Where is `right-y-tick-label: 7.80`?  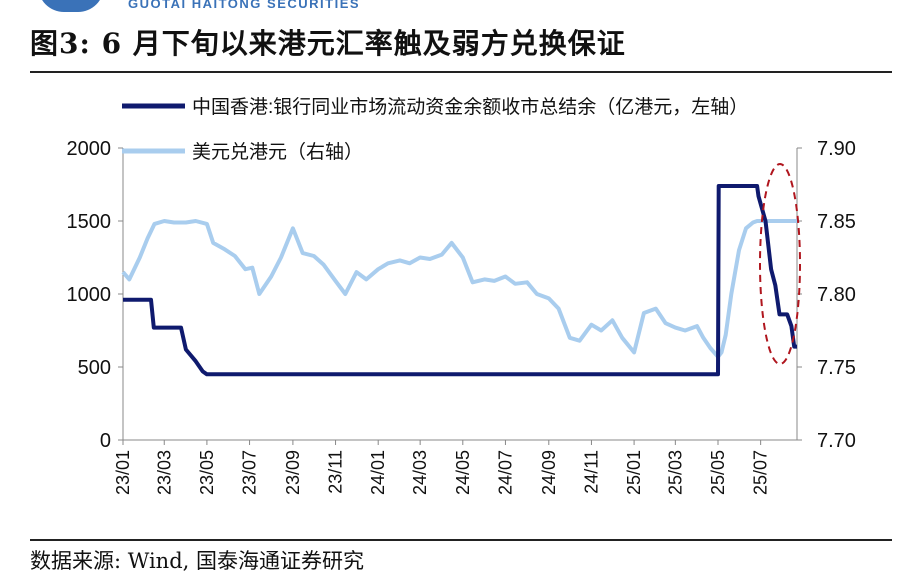
right-y-tick-label: 7.80 is located at coordinates (836, 295).